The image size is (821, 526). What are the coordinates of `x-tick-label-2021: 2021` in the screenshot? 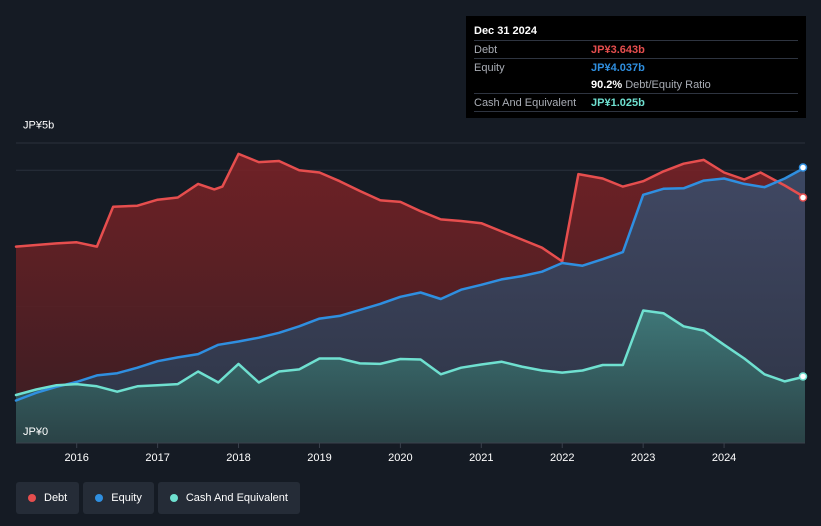 It's located at (481, 458).